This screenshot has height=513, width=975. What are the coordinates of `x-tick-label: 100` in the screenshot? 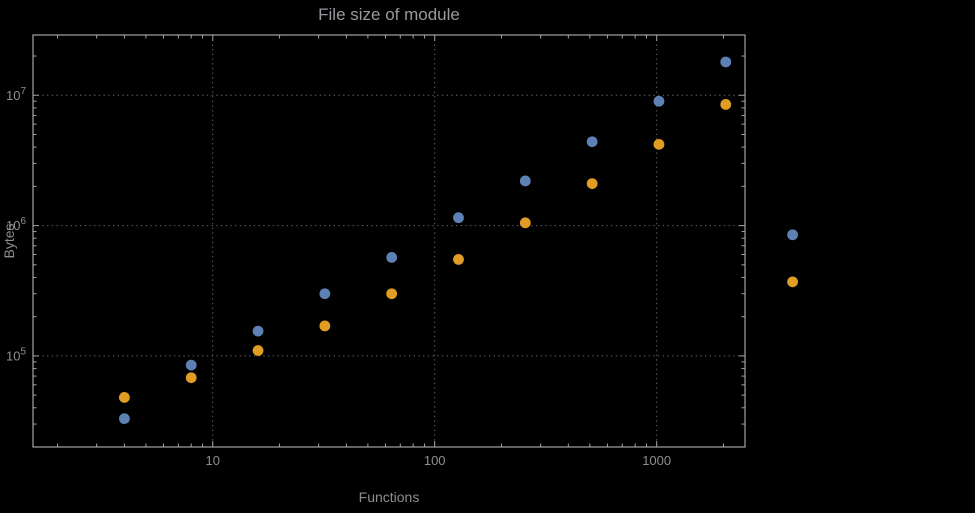 It's located at (435, 460).